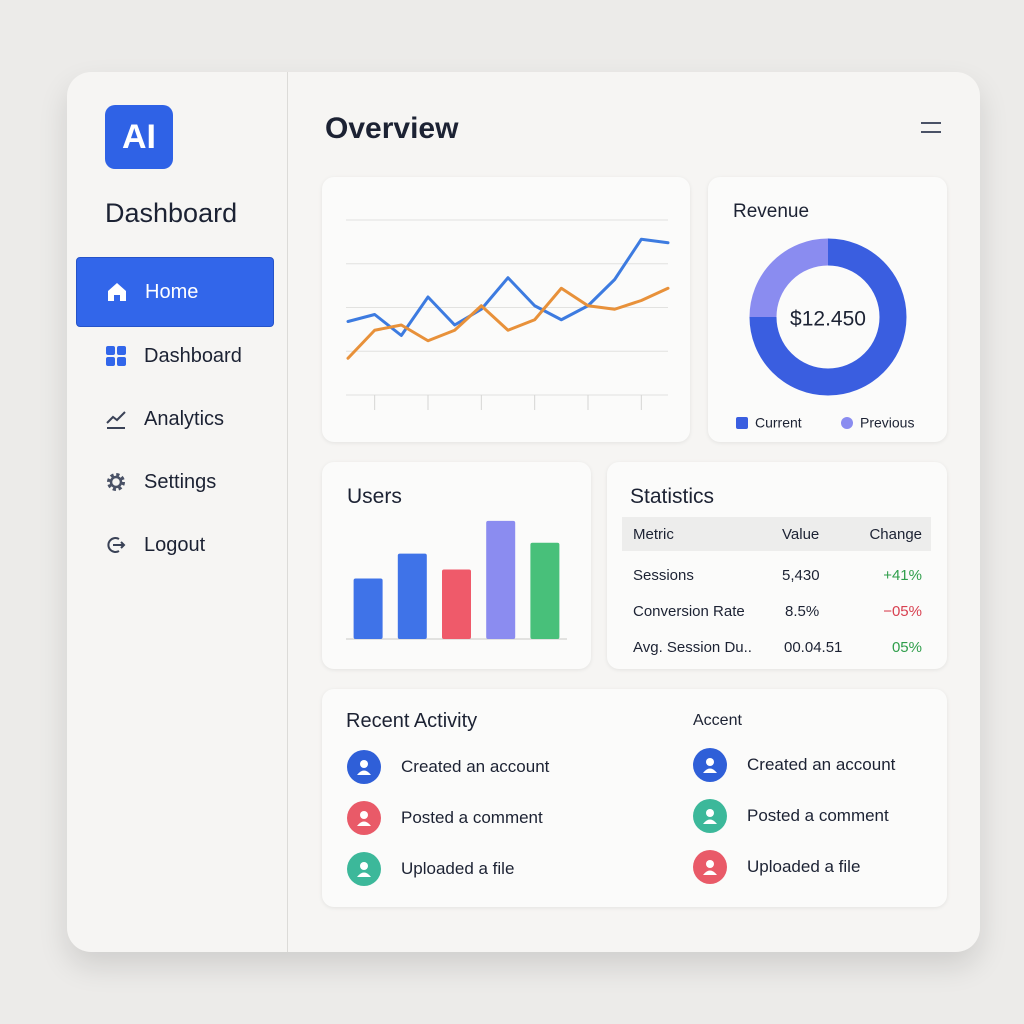  Describe the element at coordinates (692, 647) in the screenshot. I see `table-cell: Avg. Session Du..` at that location.